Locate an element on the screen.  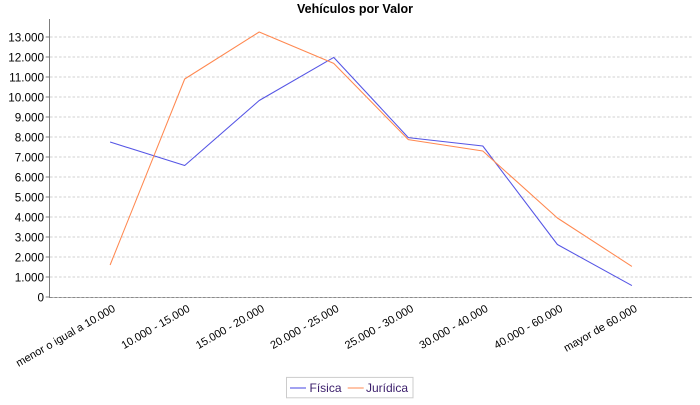
svg-text: 4.000 is located at coordinates (30, 218).